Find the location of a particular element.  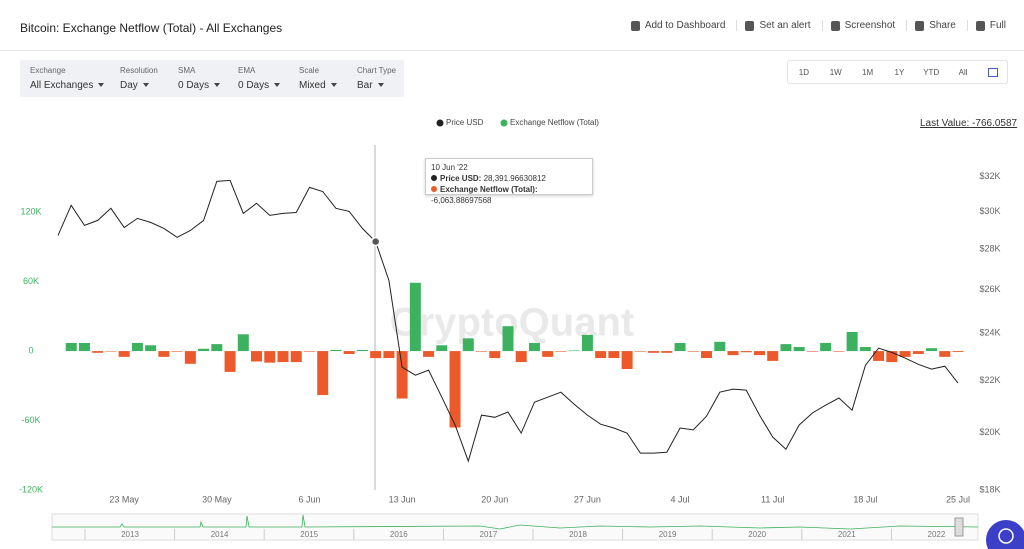

header-action: Full is located at coordinates (987, 25).